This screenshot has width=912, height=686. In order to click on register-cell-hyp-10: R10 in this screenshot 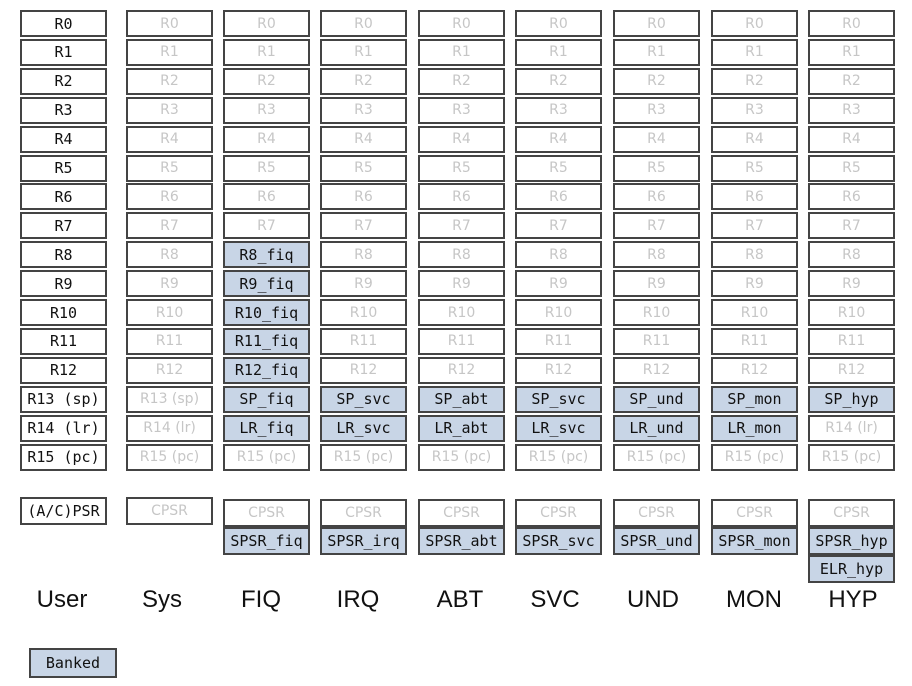, I will do `click(851, 312)`.